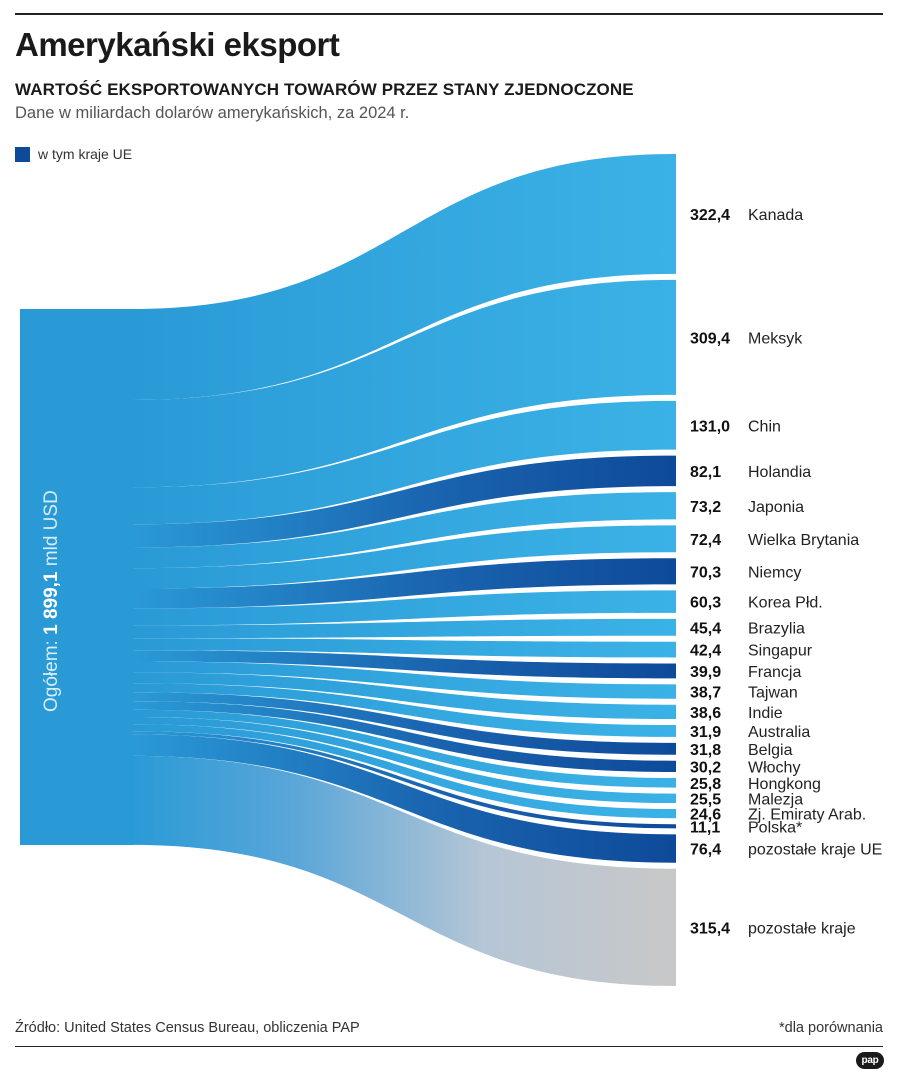 The height and width of the screenshot is (1080, 898). Describe the element at coordinates (807, 815) in the screenshot. I see `country-label: Zj. Emiraty Arab.` at that location.